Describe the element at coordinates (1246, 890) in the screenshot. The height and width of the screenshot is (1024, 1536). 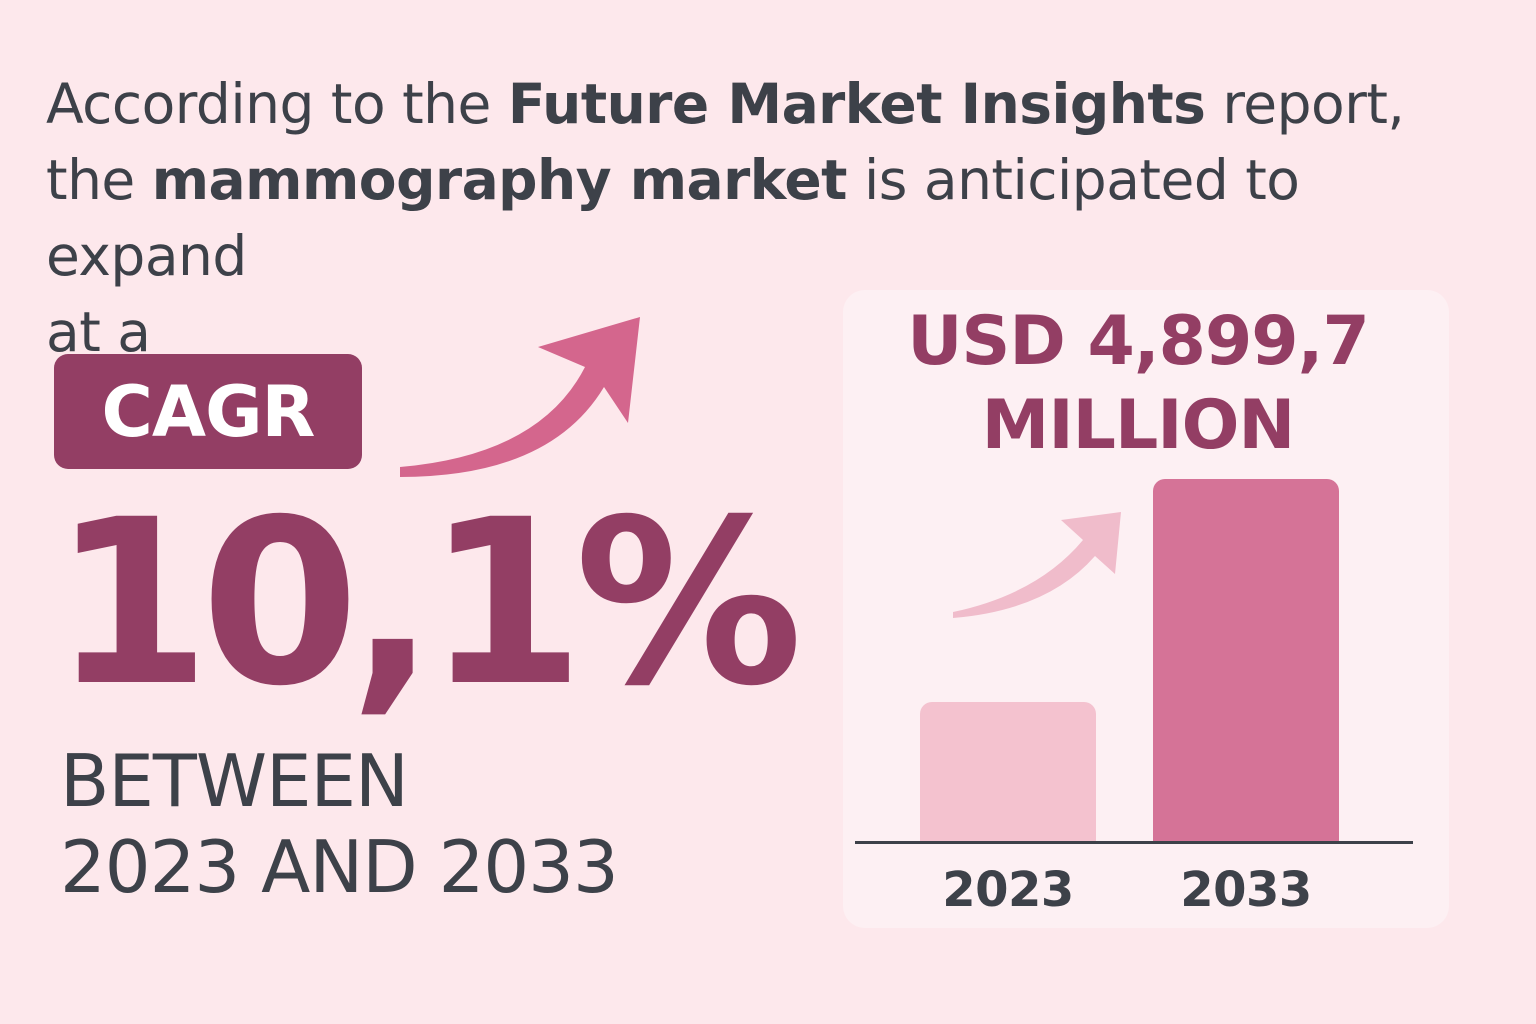
I see `x-tick-label-2033: 2033` at that location.